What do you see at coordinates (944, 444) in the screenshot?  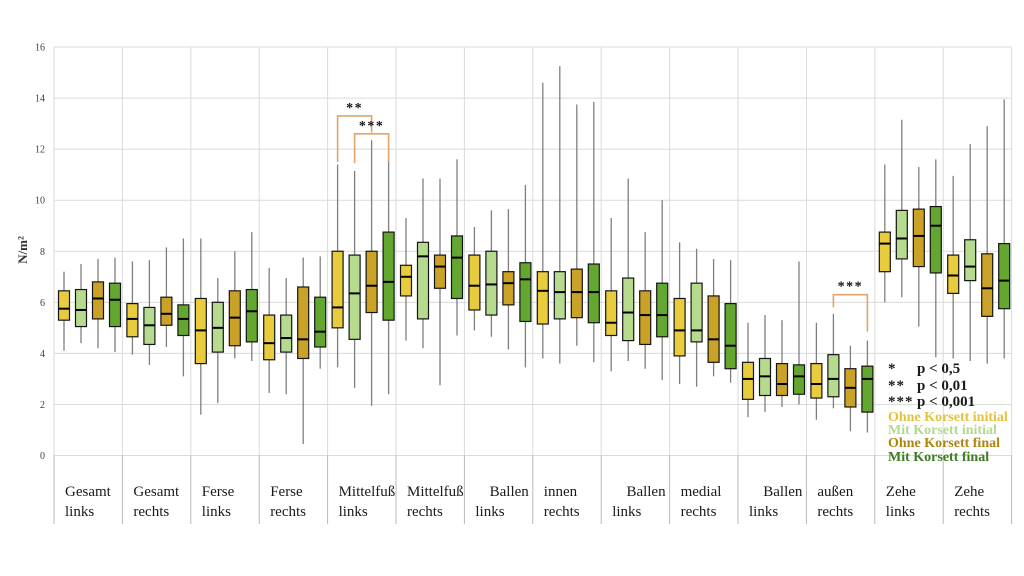 I see `legend-series-ohne-korsett-final: Ohne Korsett final` at bounding box center [944, 444].